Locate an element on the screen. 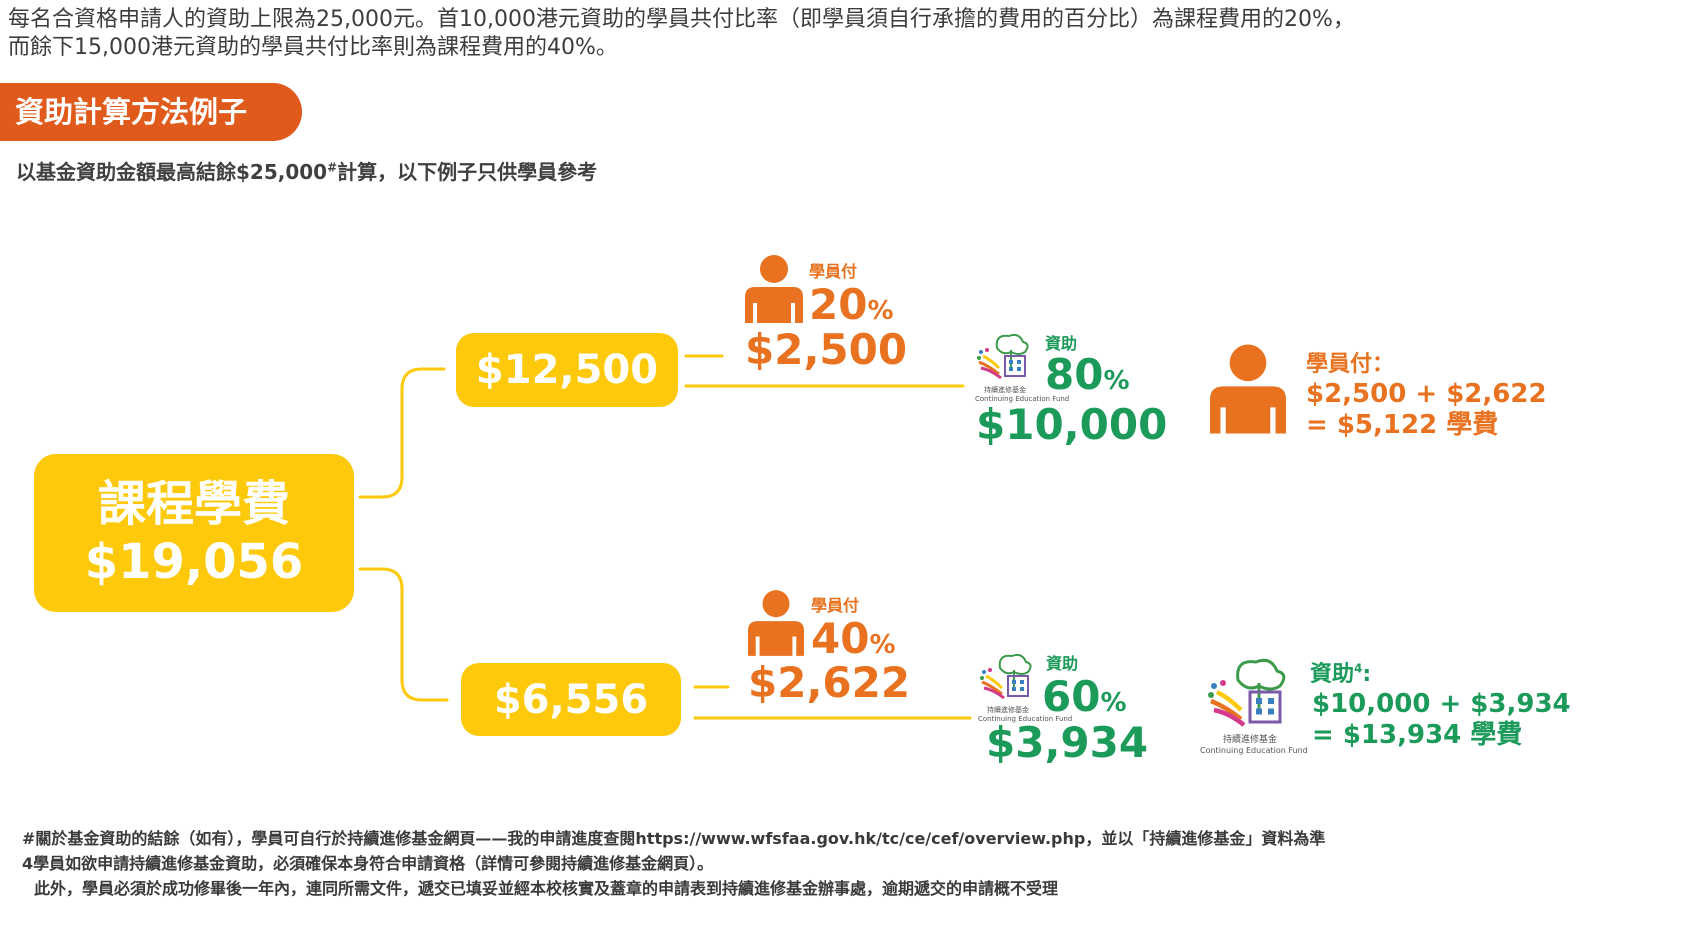  subsidy-pct-2: 60% is located at coordinates (1084, 700).